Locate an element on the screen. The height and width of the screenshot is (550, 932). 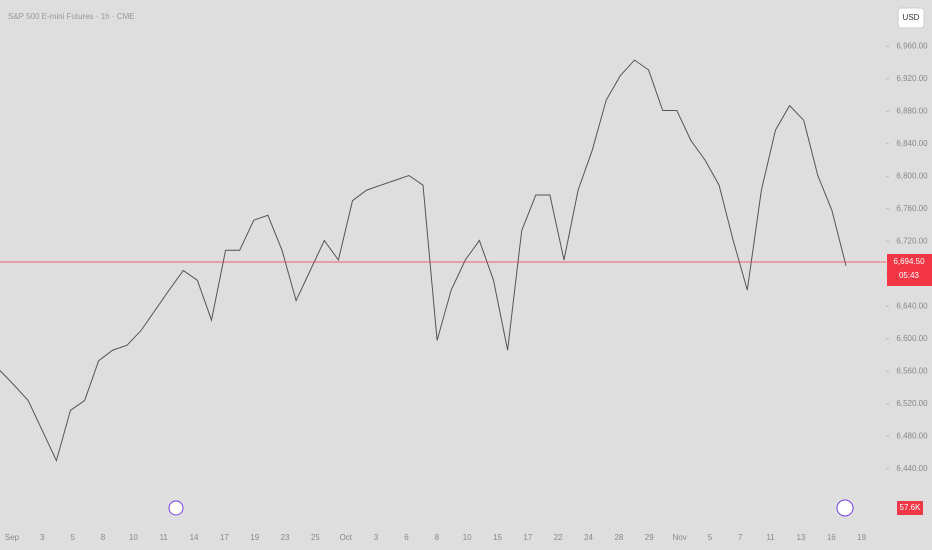
y-tick-label: 6,600.00 is located at coordinates (912, 338).